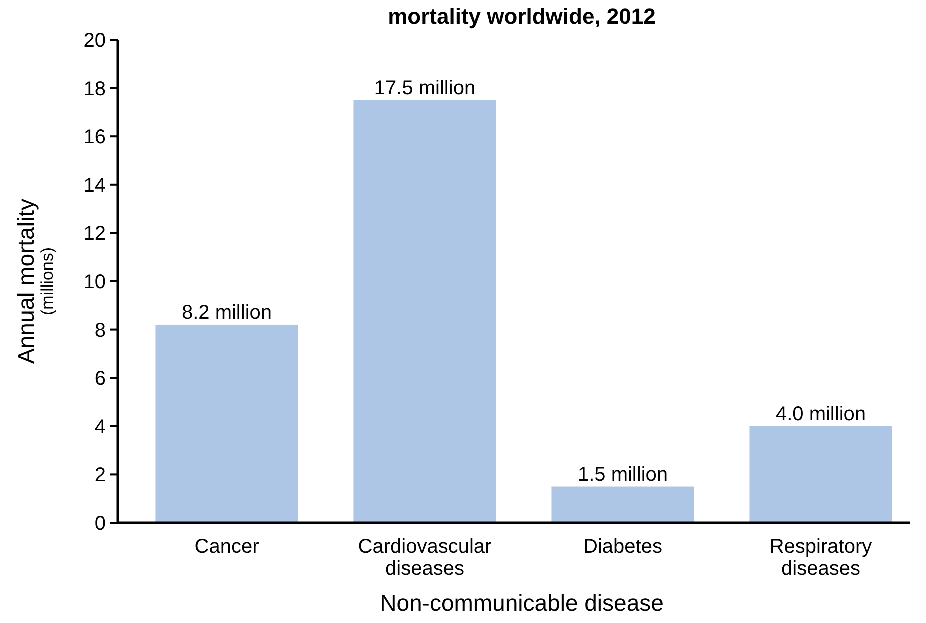 This screenshot has width=926, height=623. I want to click on y-tick-label: 10, so click(95, 283).